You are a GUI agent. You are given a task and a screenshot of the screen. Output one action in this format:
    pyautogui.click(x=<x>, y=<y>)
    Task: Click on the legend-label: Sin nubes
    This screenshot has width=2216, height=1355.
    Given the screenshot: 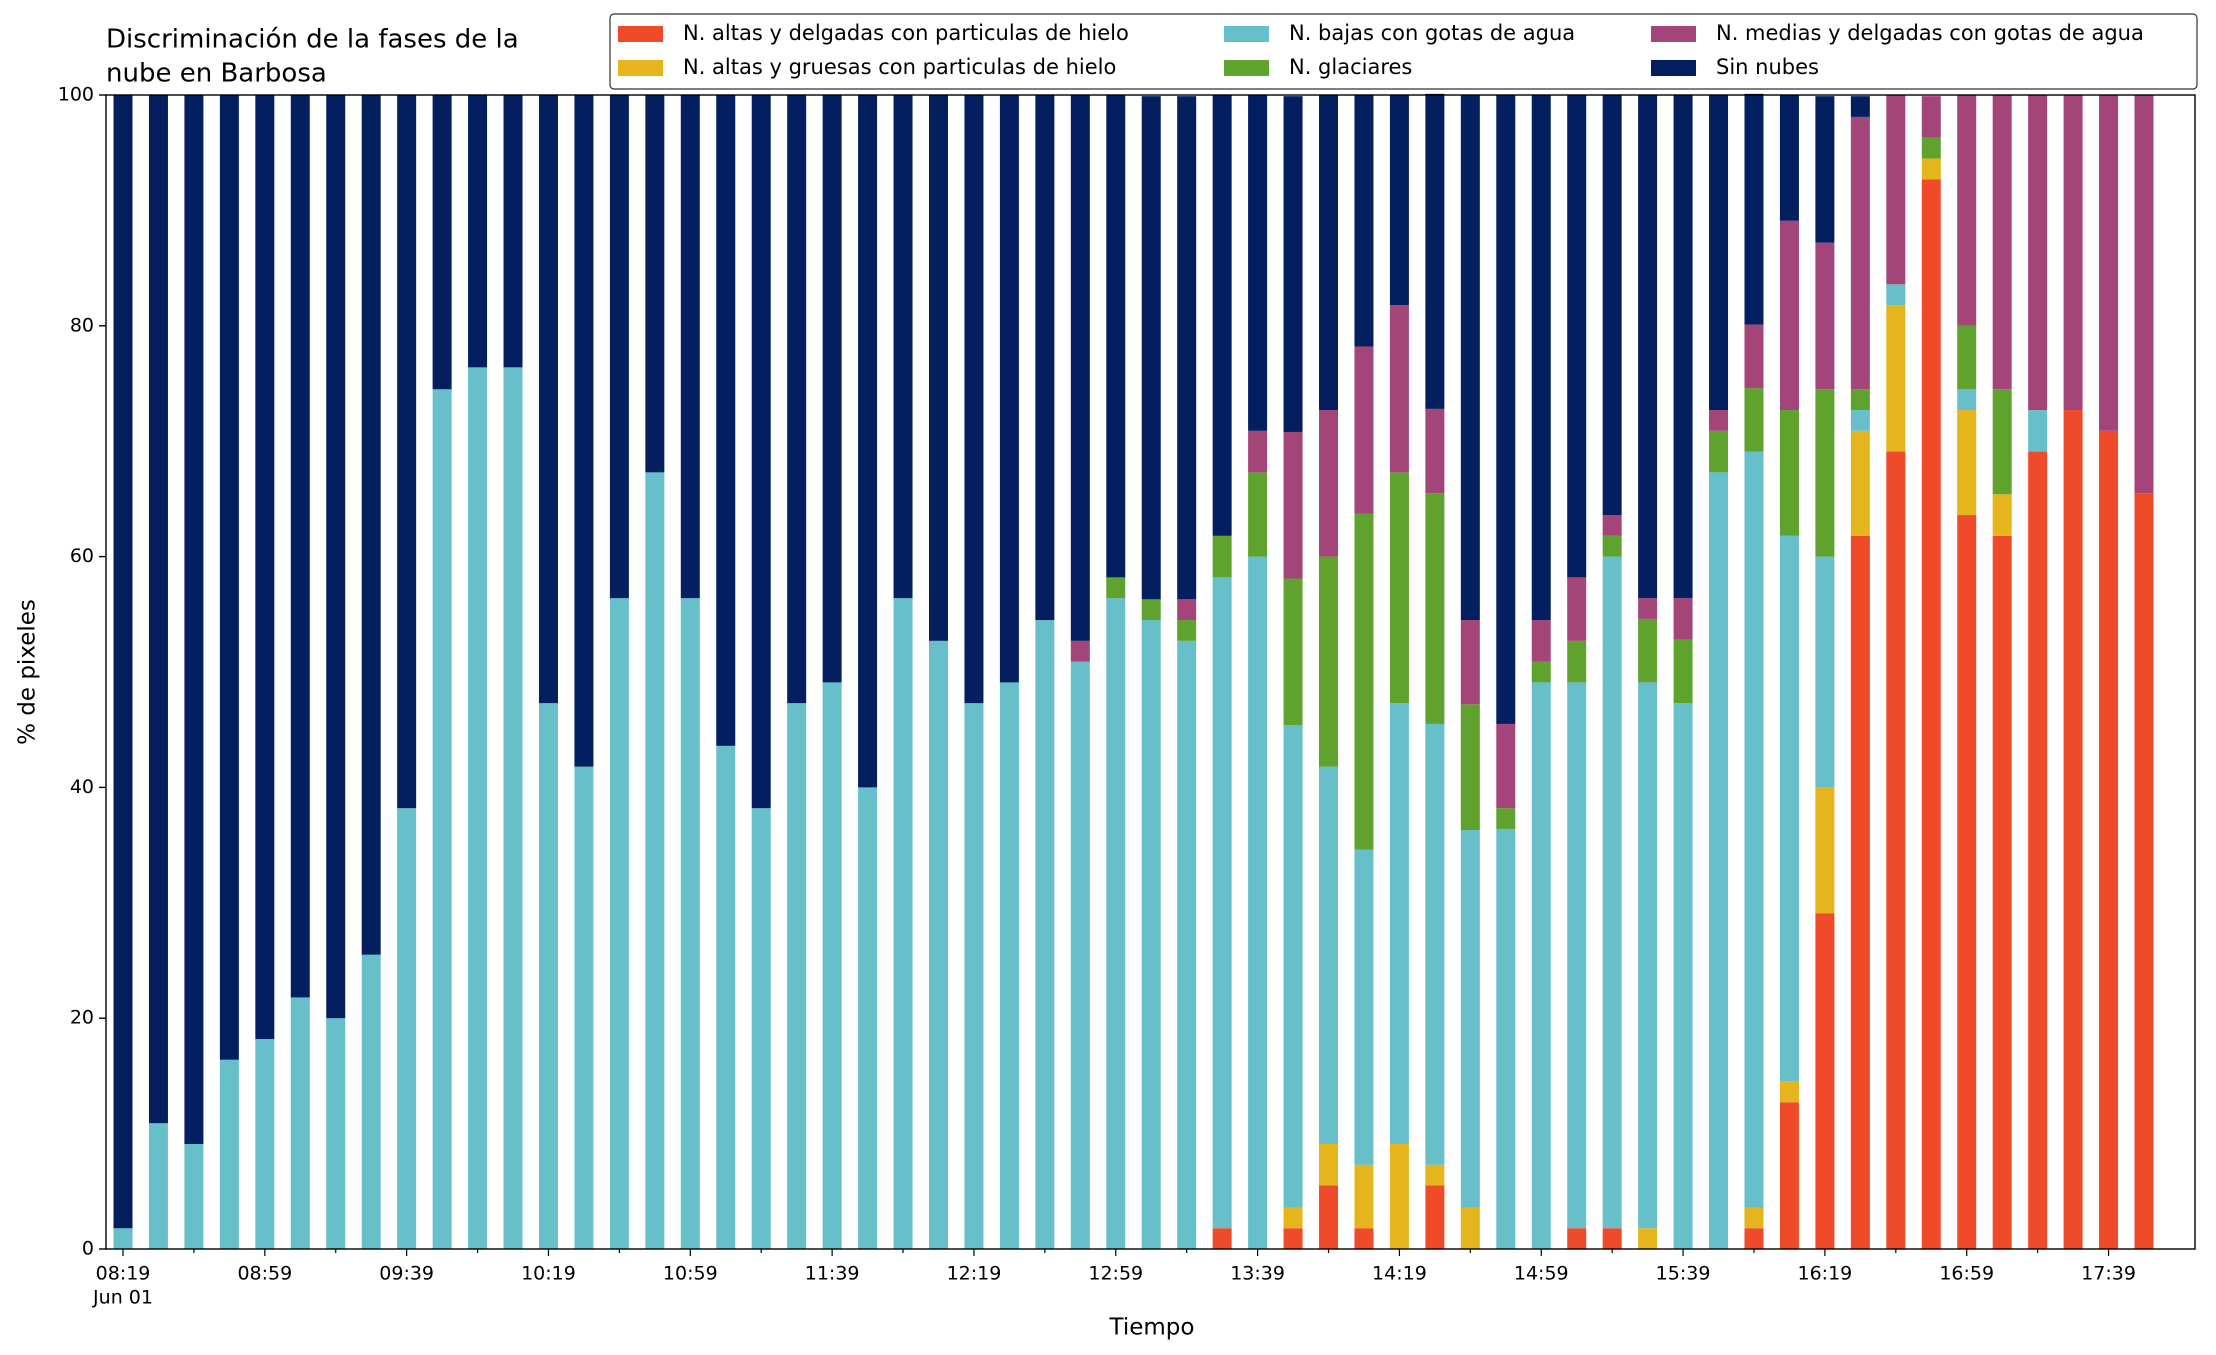 What is the action you would take?
    pyautogui.click(x=1767, y=67)
    